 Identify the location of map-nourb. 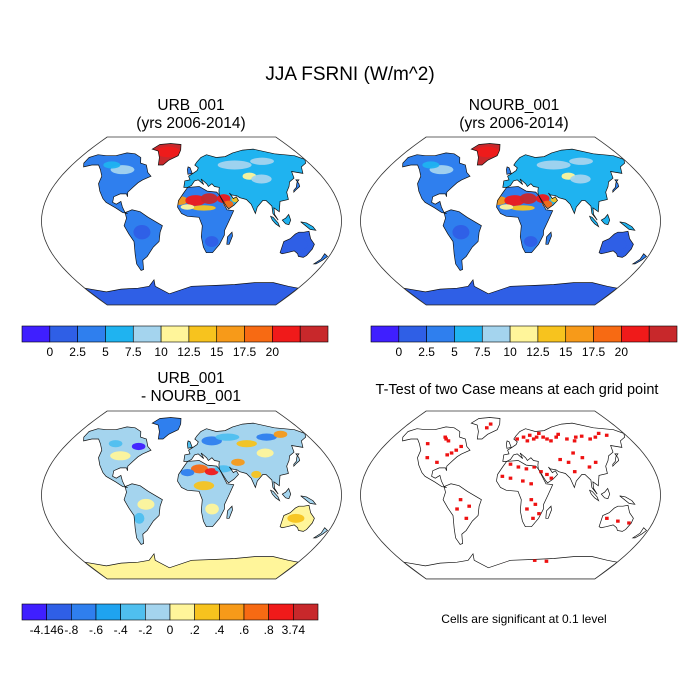
(510, 221).